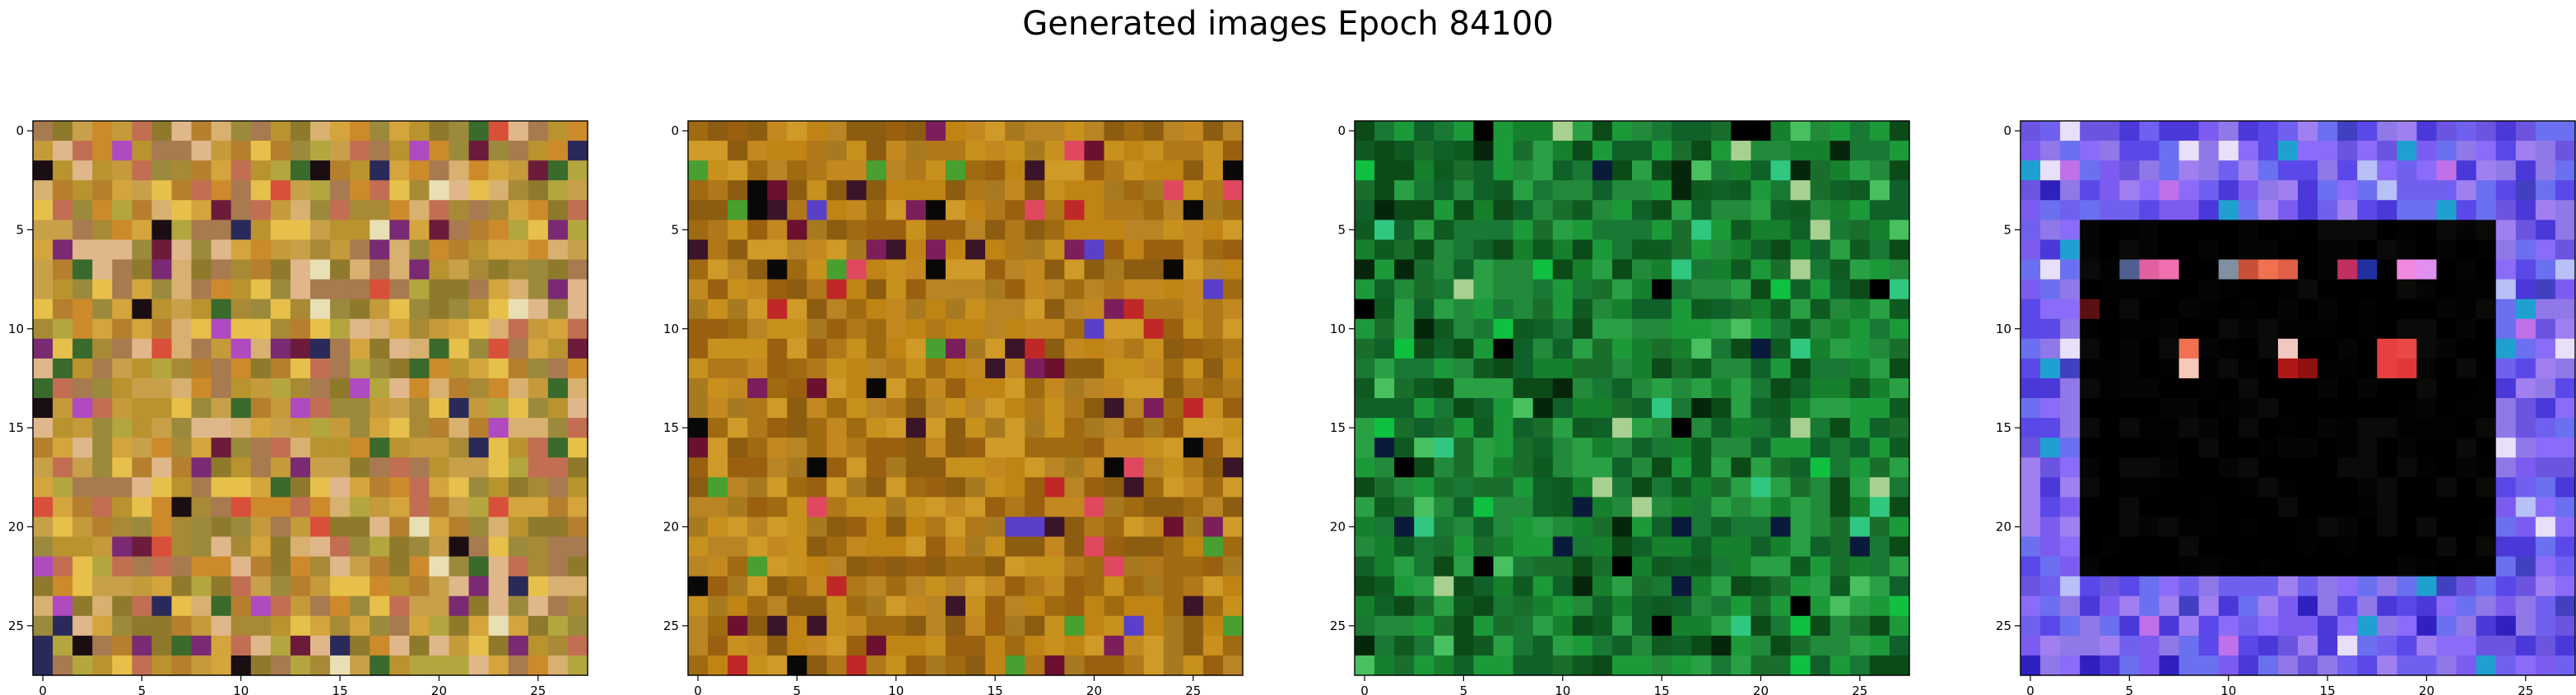  Describe the element at coordinates (671, 626) in the screenshot. I see `y-tick-label: 25` at that location.